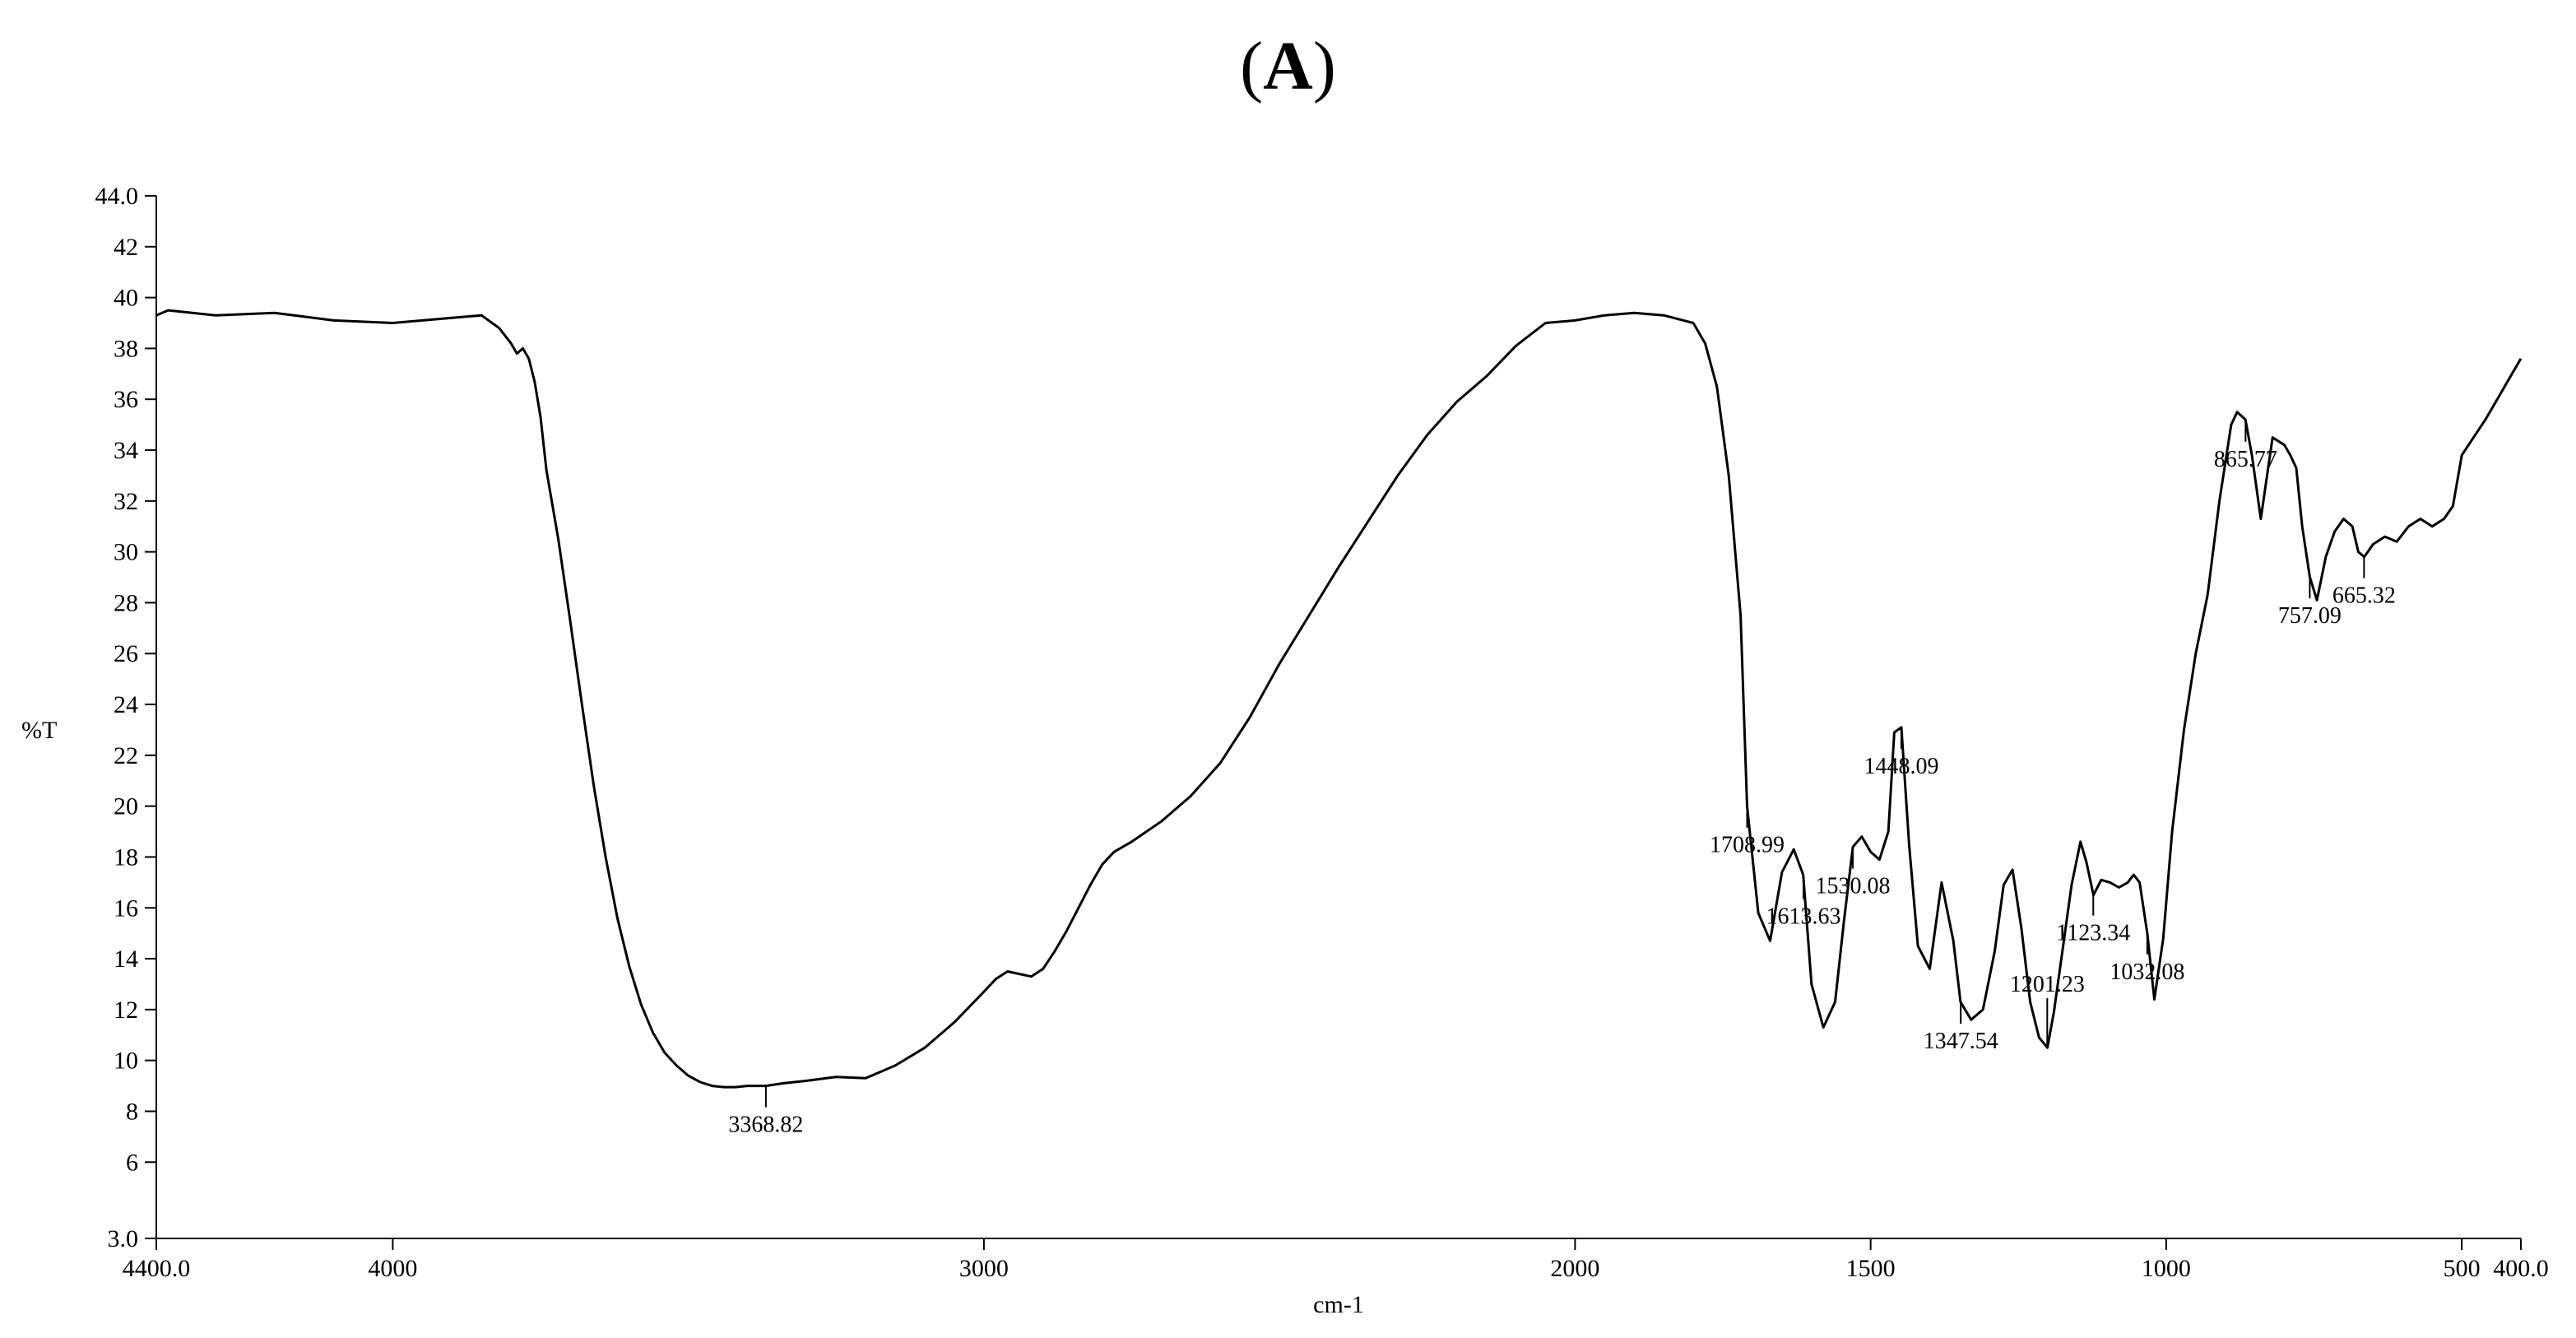 This screenshot has height=1338, width=2576. I want to click on panel-label: (A), so click(1288, 66).